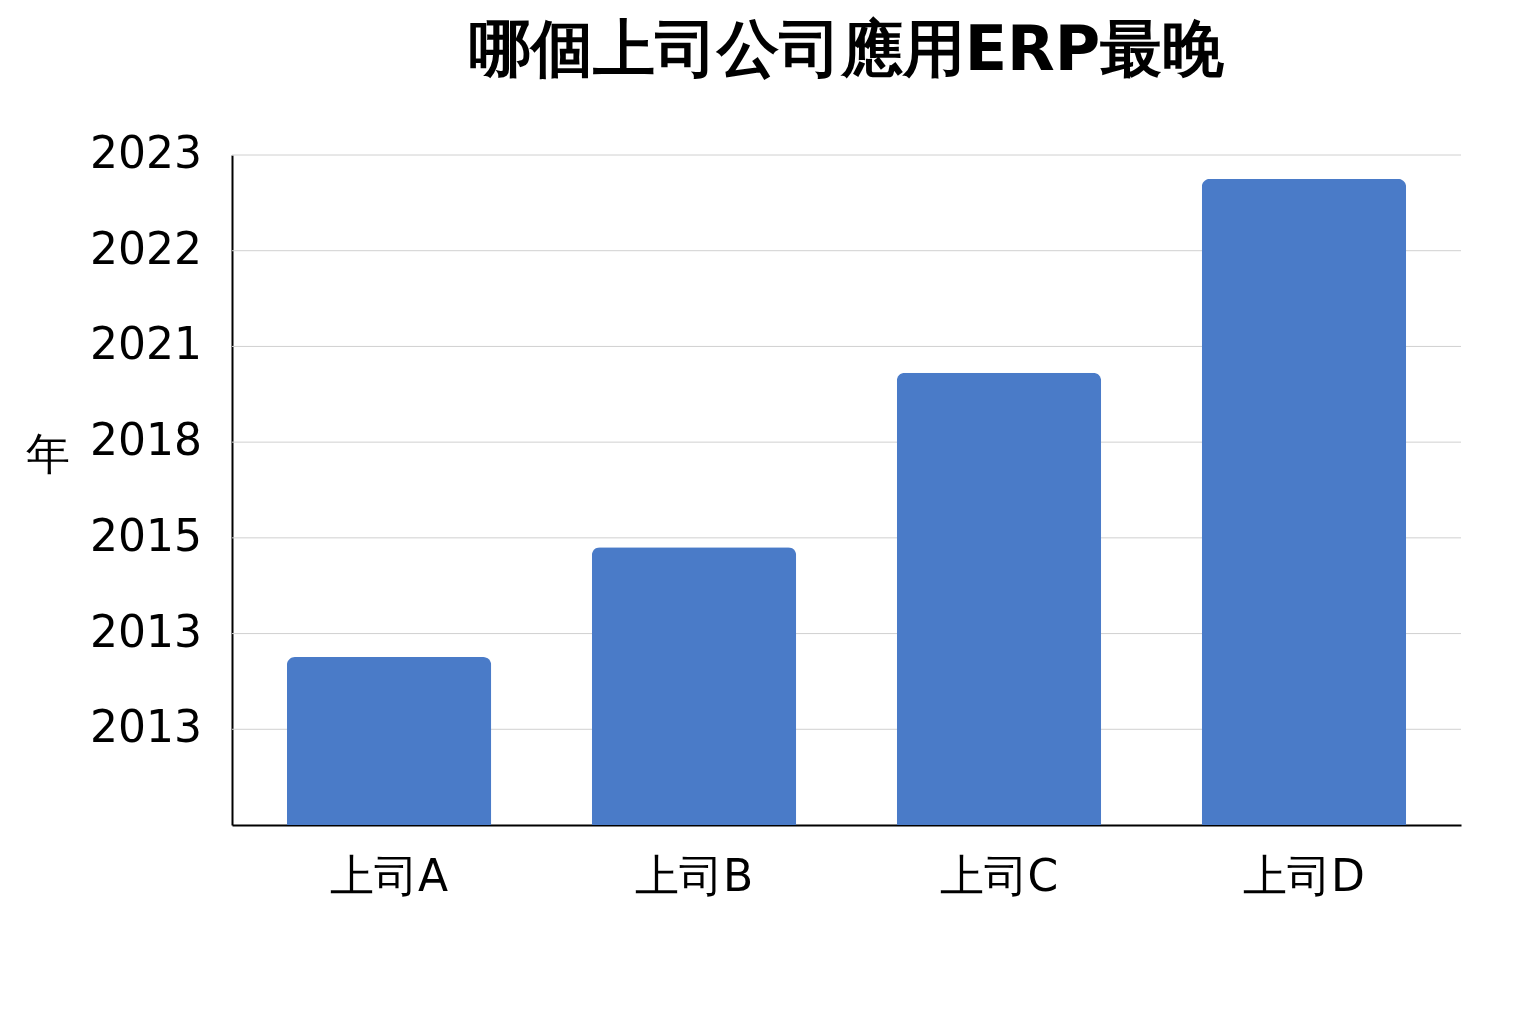 Image resolution: width=1536 pixels, height=1024 pixels. I want to click on y-axis-title: 年, so click(47, 453).